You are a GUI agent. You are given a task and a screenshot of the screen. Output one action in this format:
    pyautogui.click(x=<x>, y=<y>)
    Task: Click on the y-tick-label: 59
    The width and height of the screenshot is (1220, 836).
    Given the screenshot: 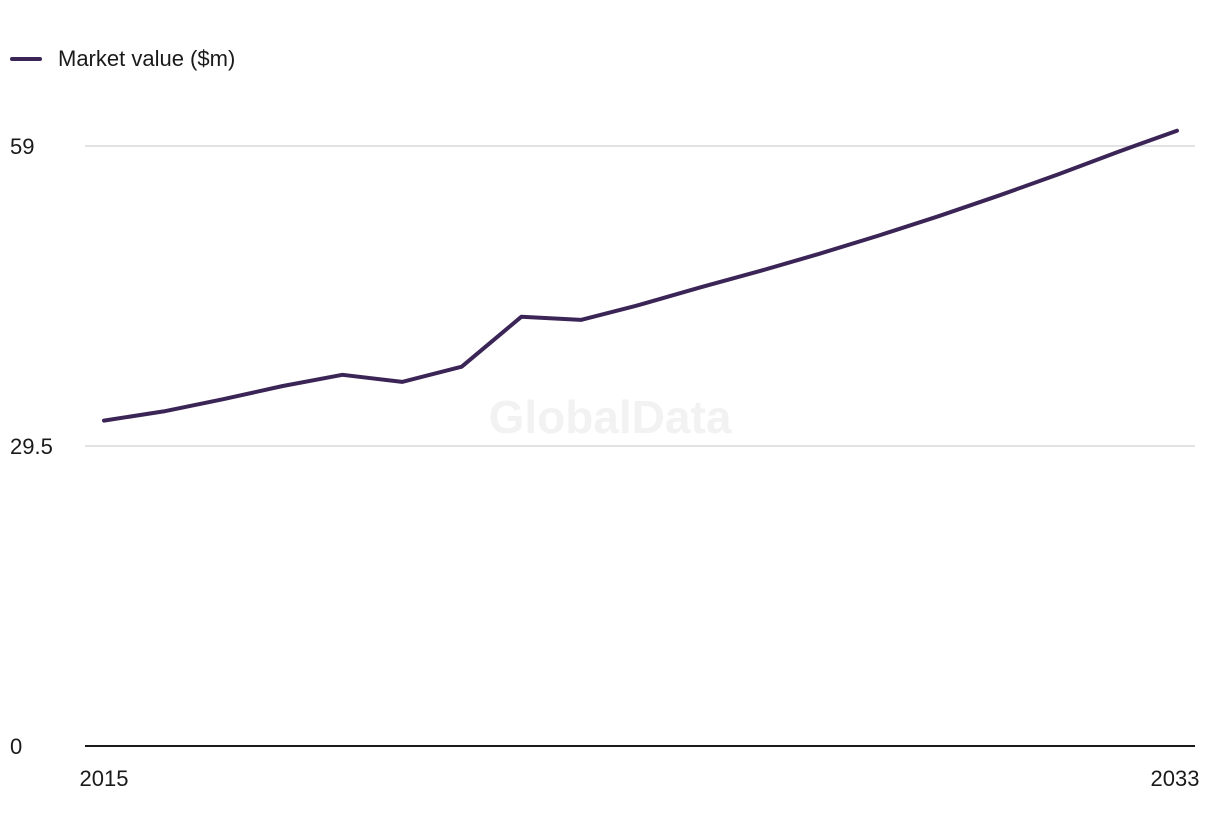 What is the action you would take?
    pyautogui.click(x=22, y=146)
    